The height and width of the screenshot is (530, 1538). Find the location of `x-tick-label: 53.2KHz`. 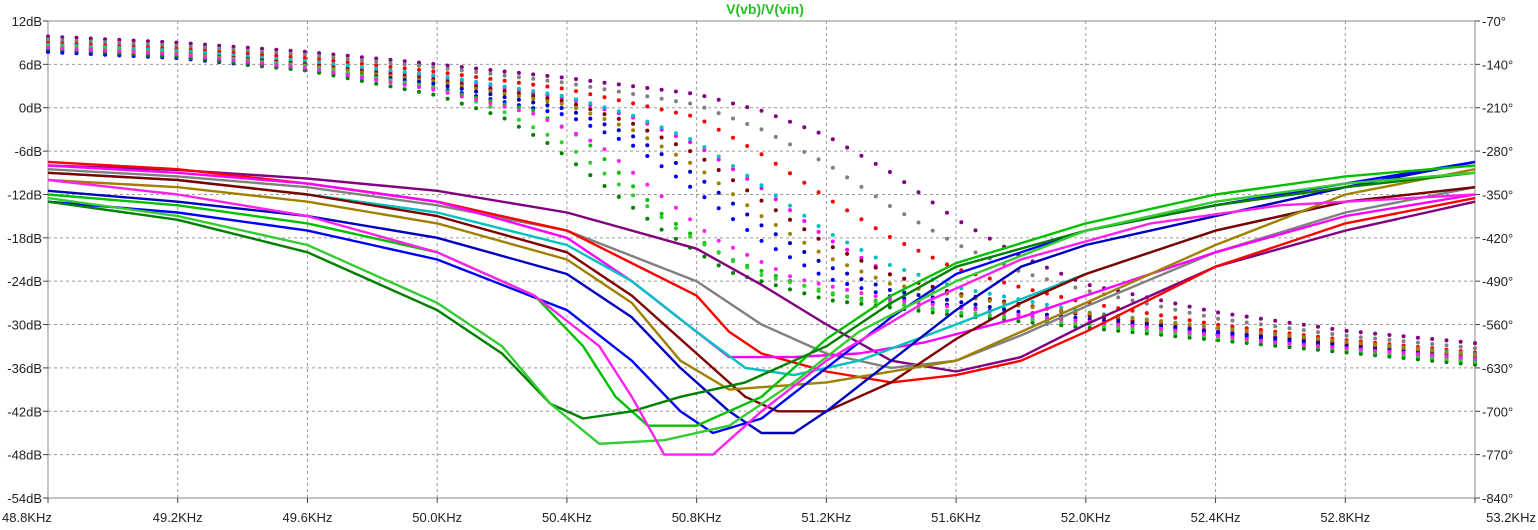

x-tick-label: 53.2KHz is located at coordinates (1511, 517).